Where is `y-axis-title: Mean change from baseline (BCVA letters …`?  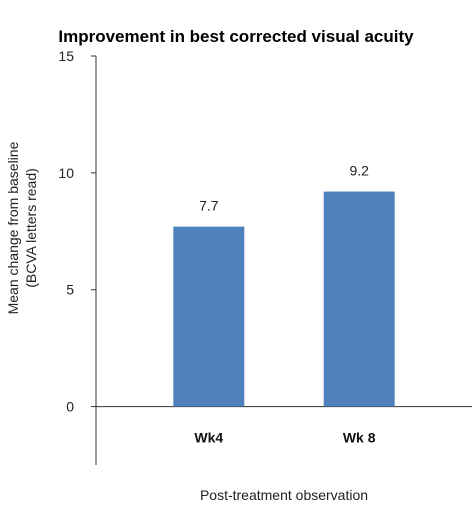
y-axis-title: Mean change from baseline (BCVA letters … is located at coordinates (22, 227).